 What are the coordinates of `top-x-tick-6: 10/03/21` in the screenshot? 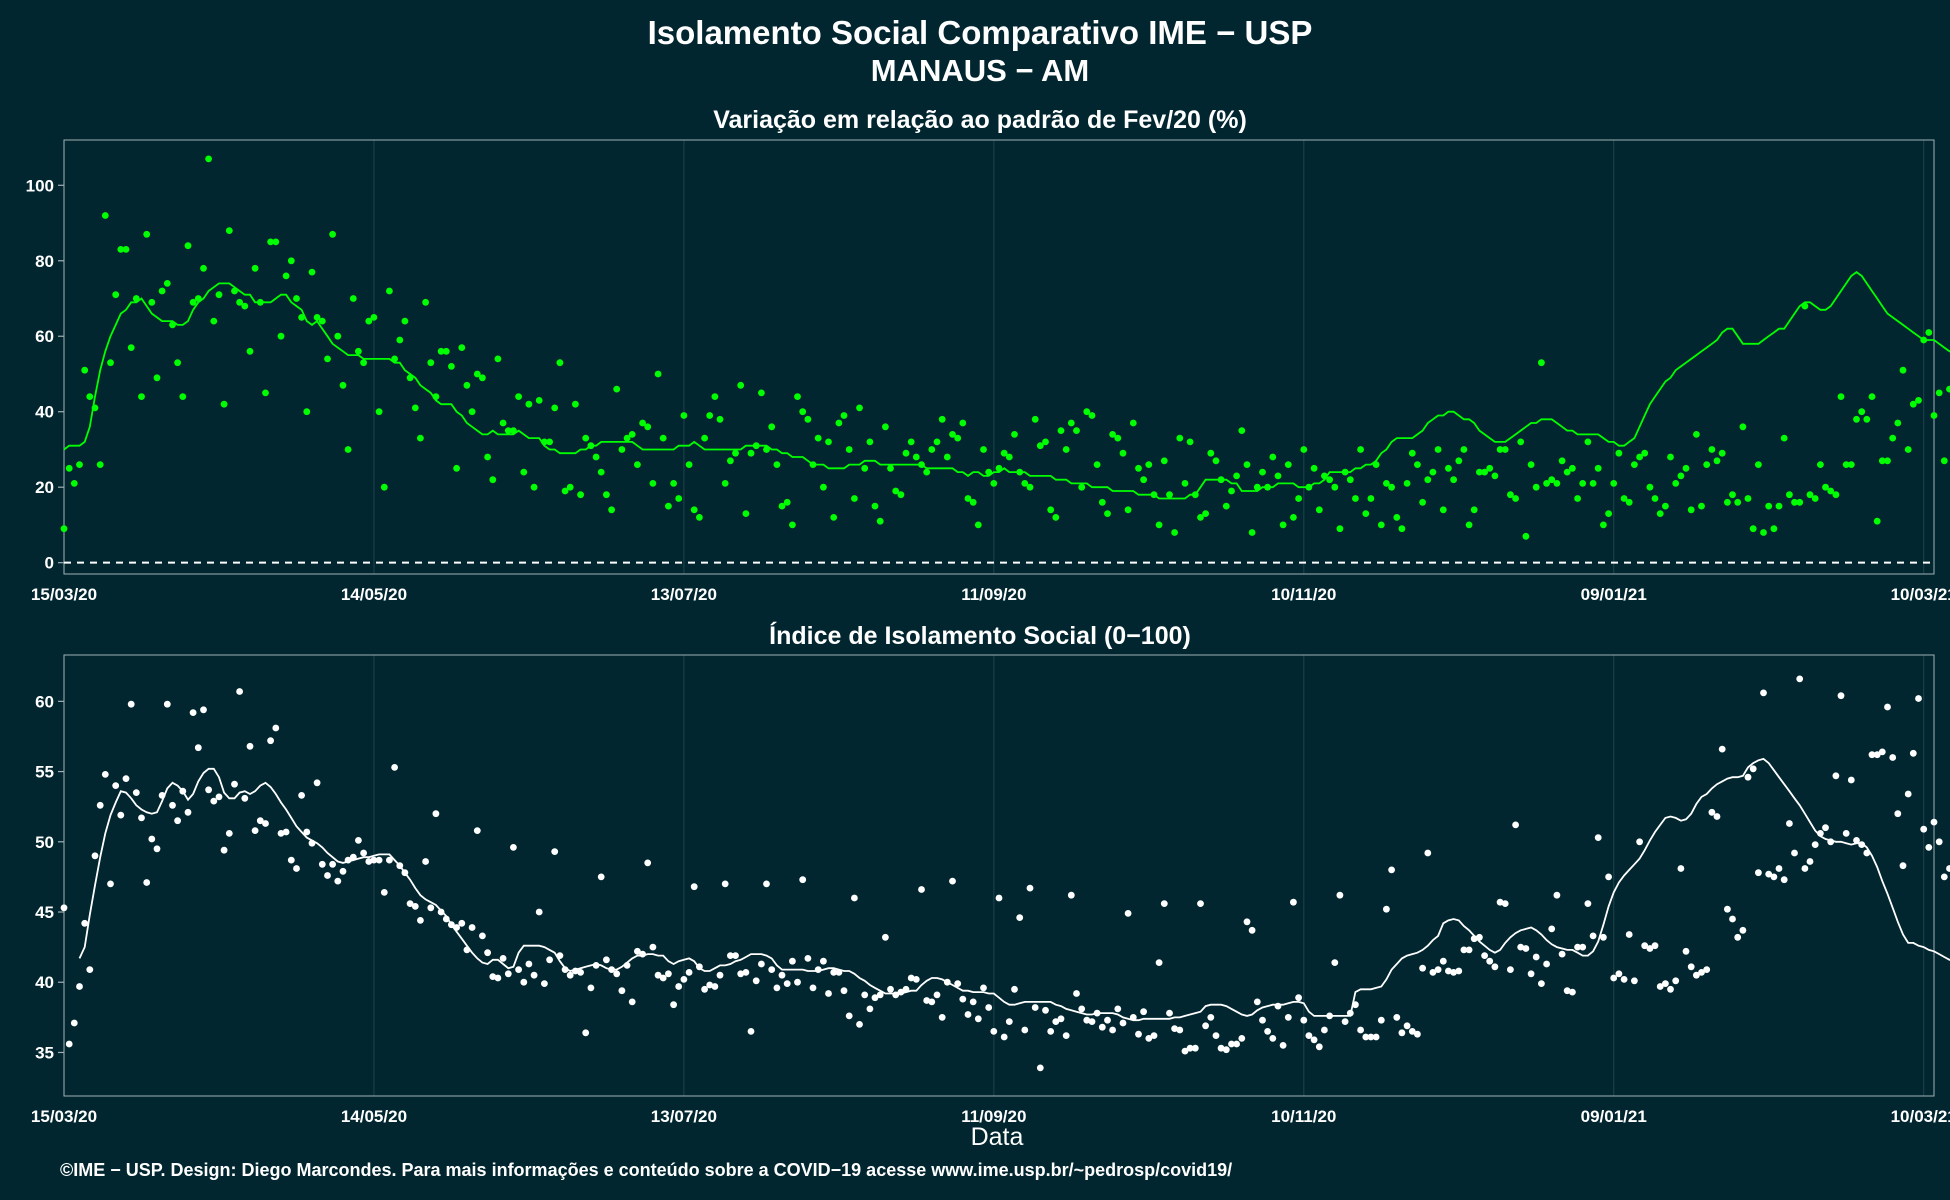 It's located at (1920, 594).